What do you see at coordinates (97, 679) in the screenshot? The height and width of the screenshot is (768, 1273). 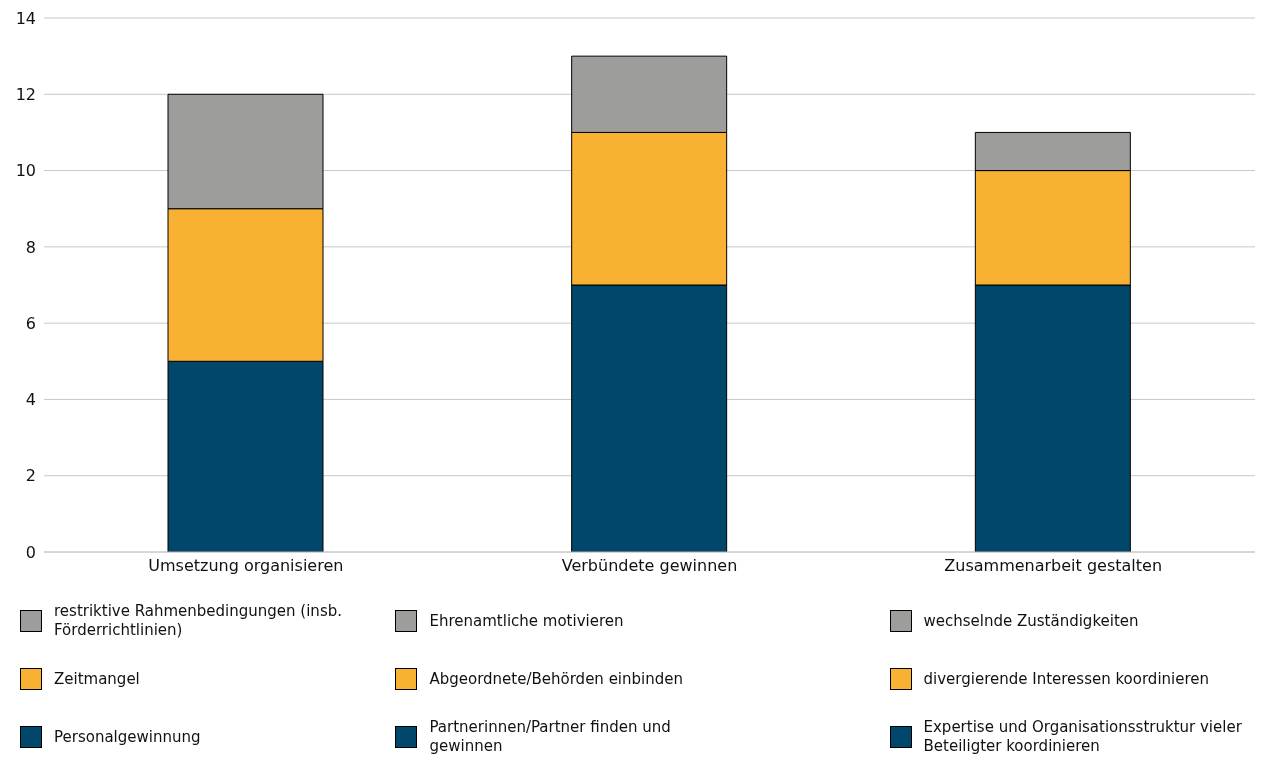 I see `legend-label: Zeitmangel` at bounding box center [97, 679].